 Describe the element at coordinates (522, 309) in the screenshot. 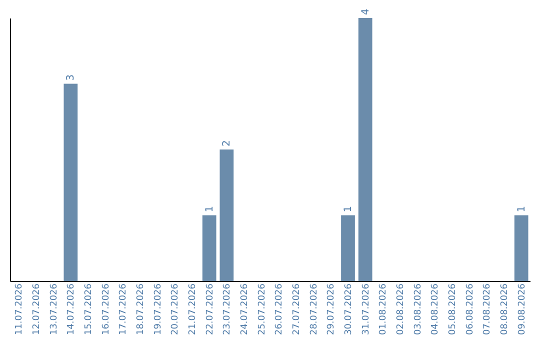

I see `x-tick-label: 09.08.2026` at that location.